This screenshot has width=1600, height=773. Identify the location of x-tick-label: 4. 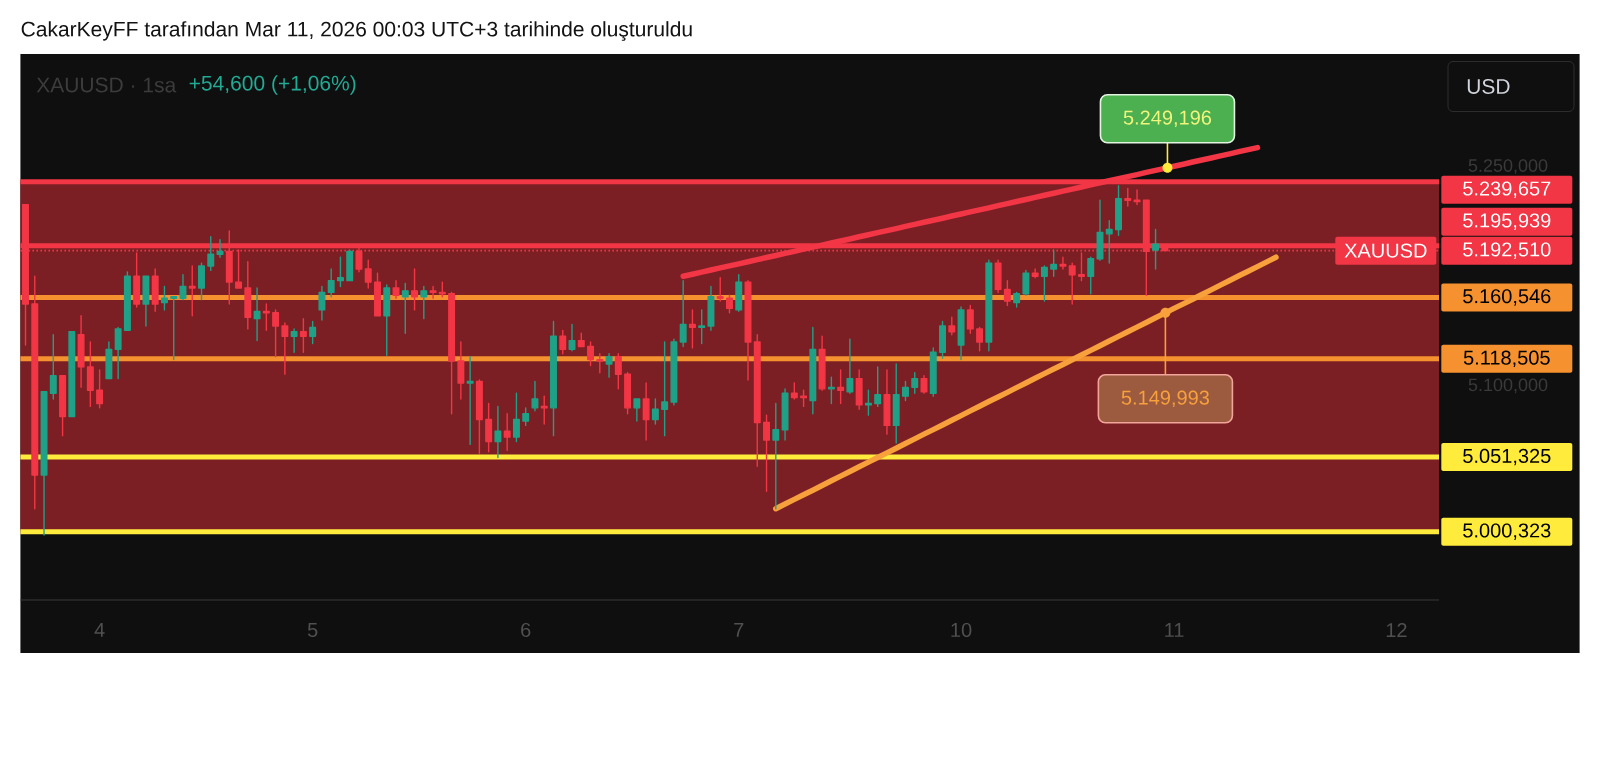
(99, 630).